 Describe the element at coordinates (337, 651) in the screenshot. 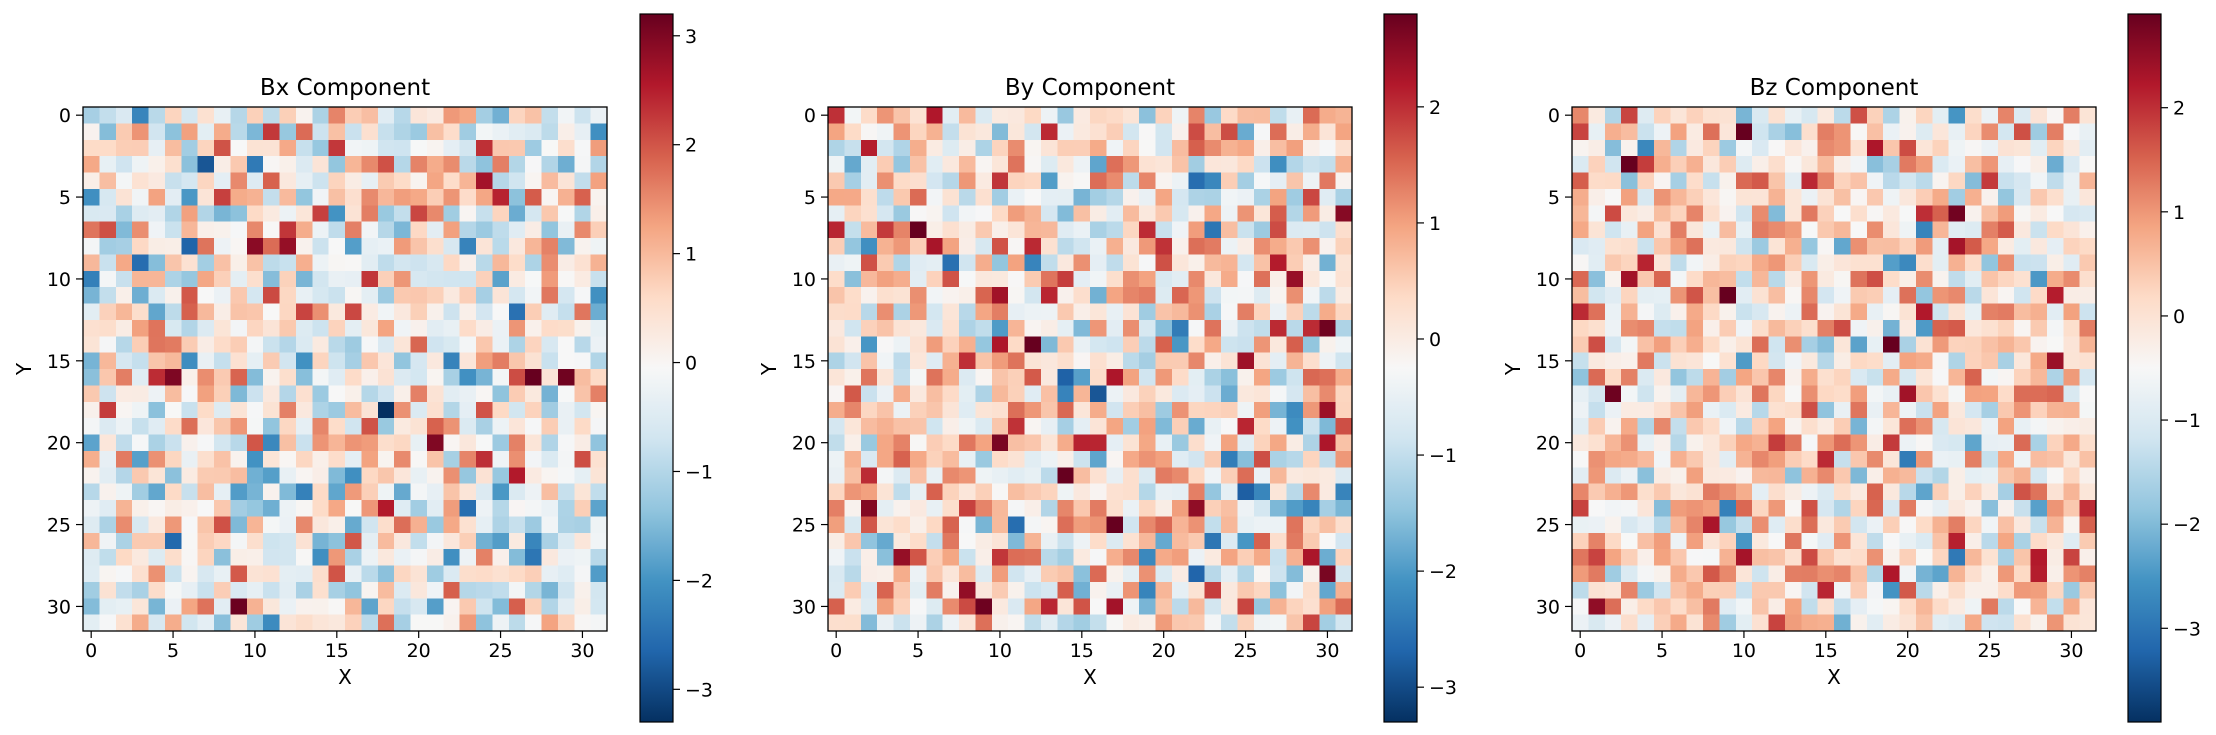

I see `x-tick-label: 15` at that location.